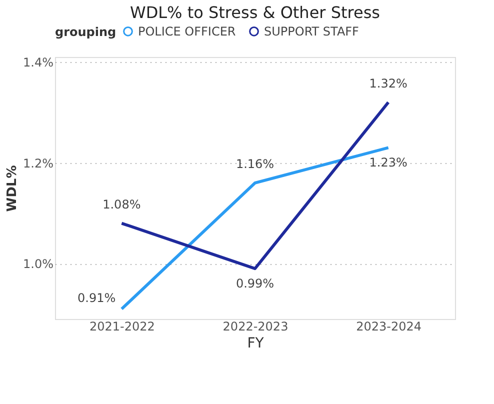  I want to click on y-tick-label: 1.2%, so click(38, 163).